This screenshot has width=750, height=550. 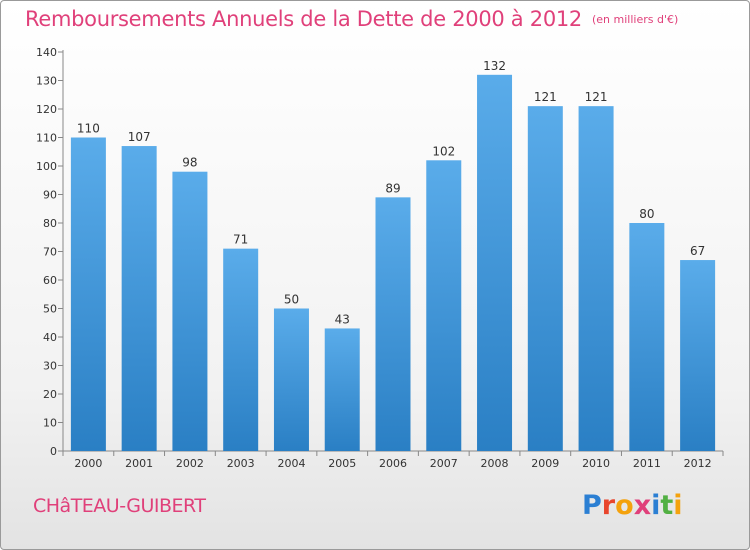 I want to click on y-tick-label: 110, so click(x=46, y=138).